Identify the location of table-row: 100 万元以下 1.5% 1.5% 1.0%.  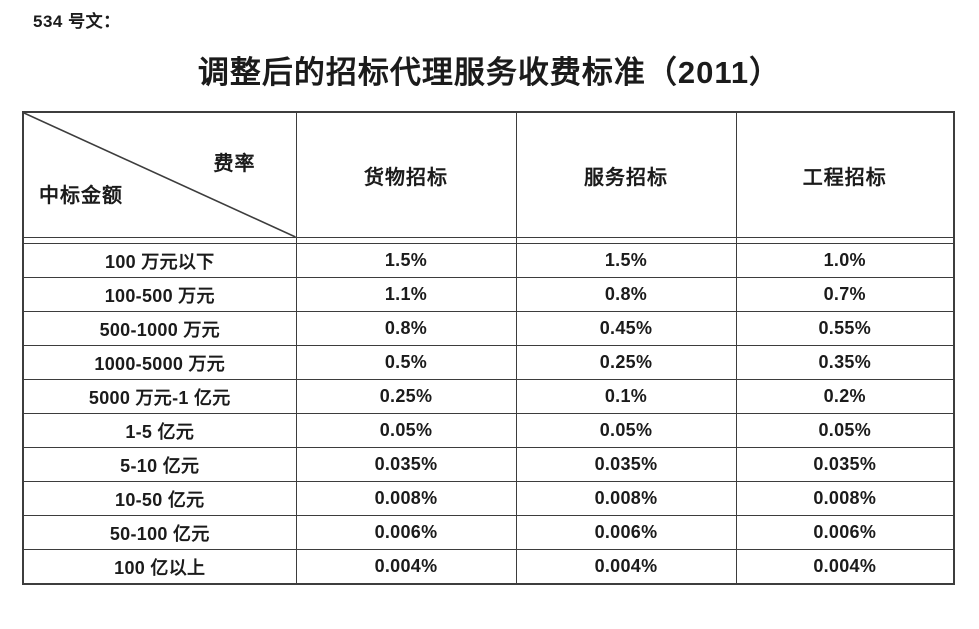
(488, 260).